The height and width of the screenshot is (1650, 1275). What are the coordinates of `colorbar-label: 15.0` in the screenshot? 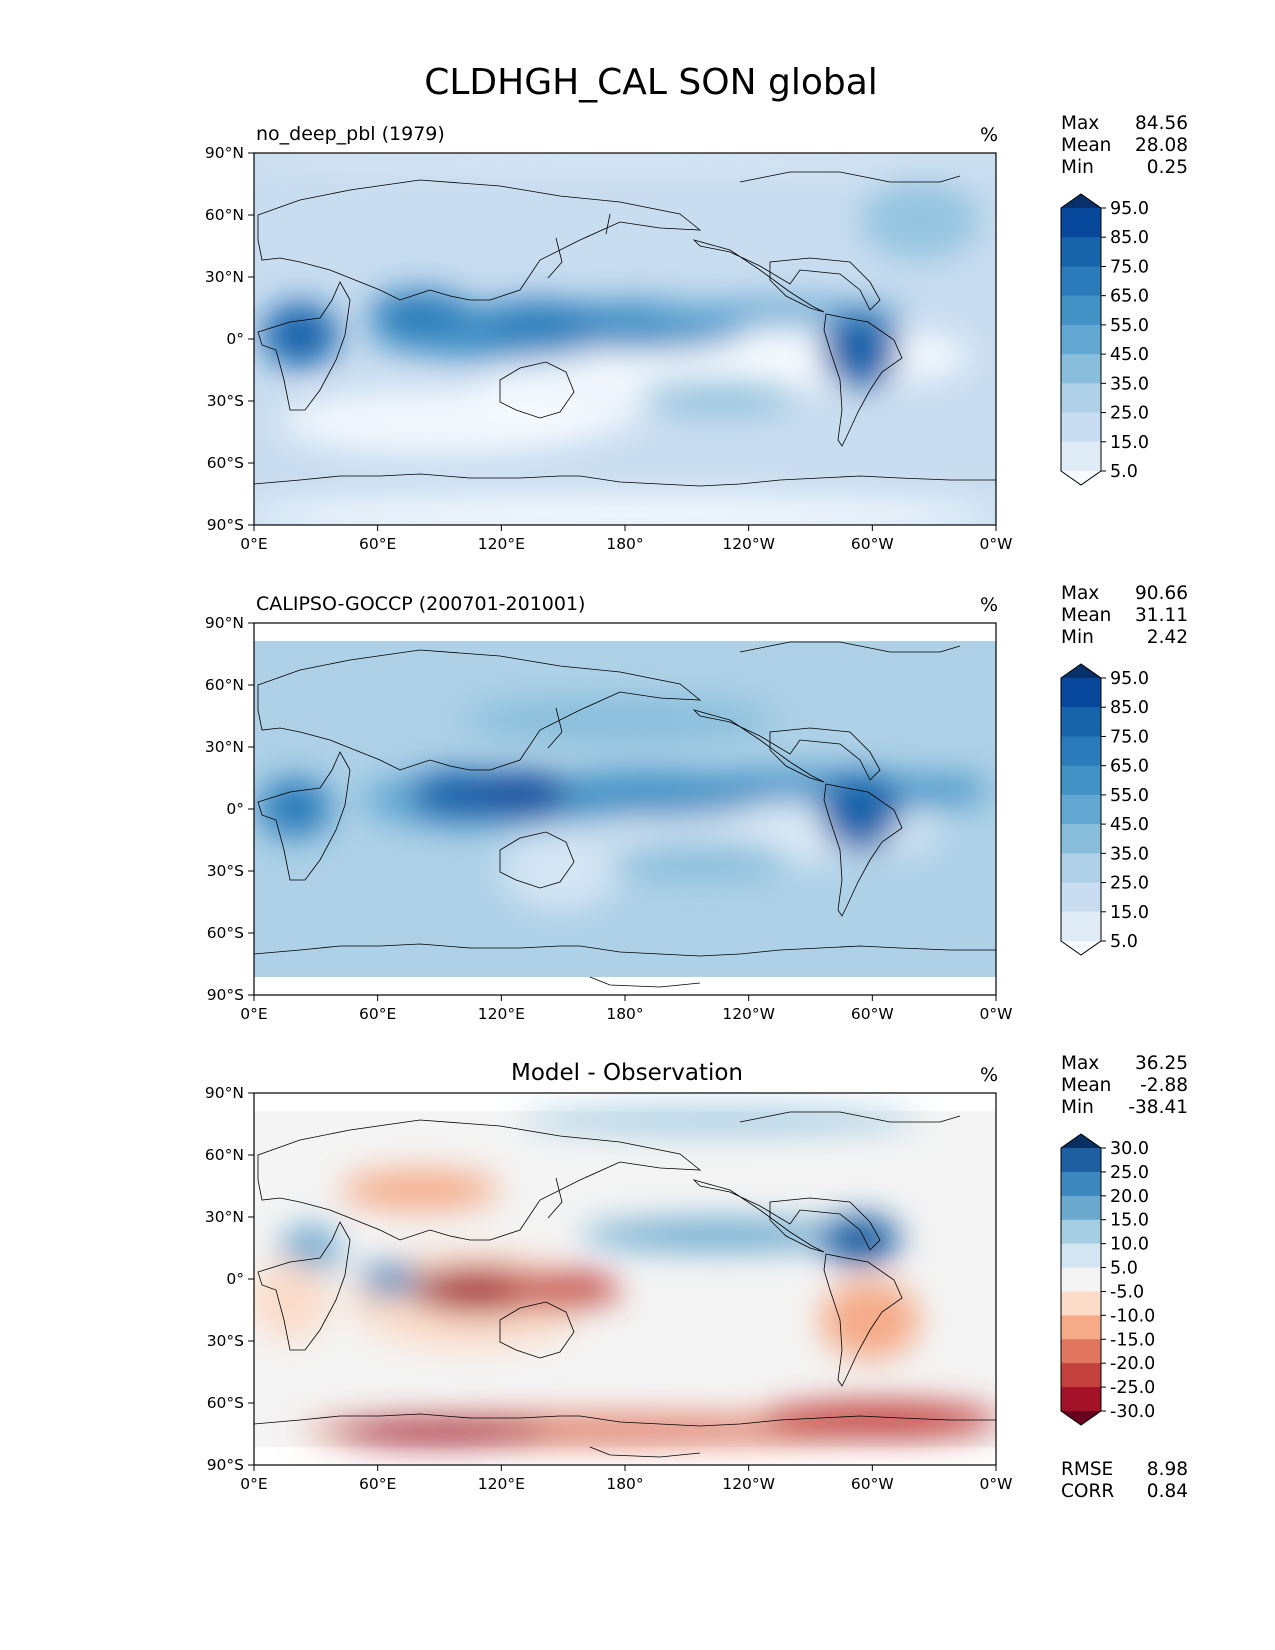 It's located at (1129, 1221).